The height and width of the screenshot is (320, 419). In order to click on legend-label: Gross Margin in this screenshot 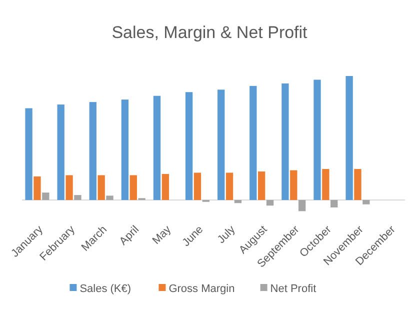, I will do `click(201, 289)`.